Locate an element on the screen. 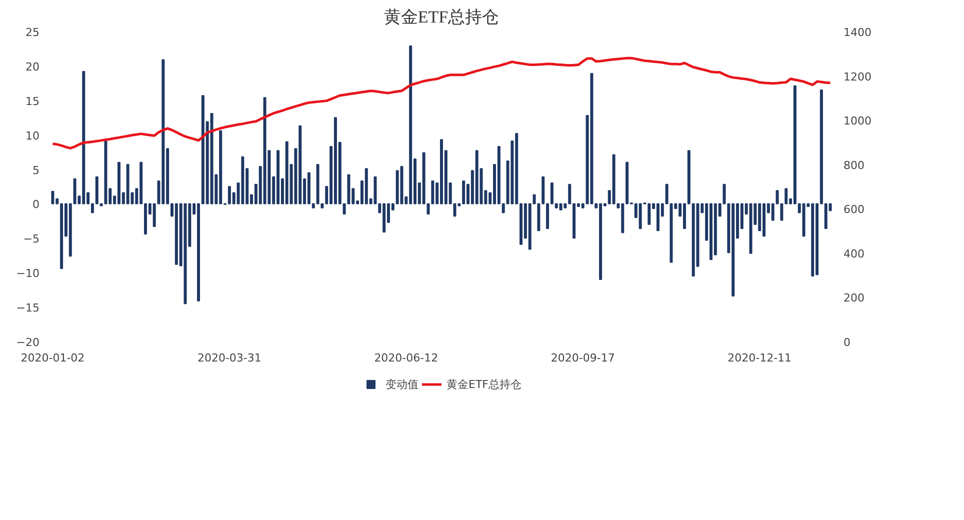 The width and height of the screenshot is (964, 520). y2-tick-label: 800 is located at coordinates (854, 165).